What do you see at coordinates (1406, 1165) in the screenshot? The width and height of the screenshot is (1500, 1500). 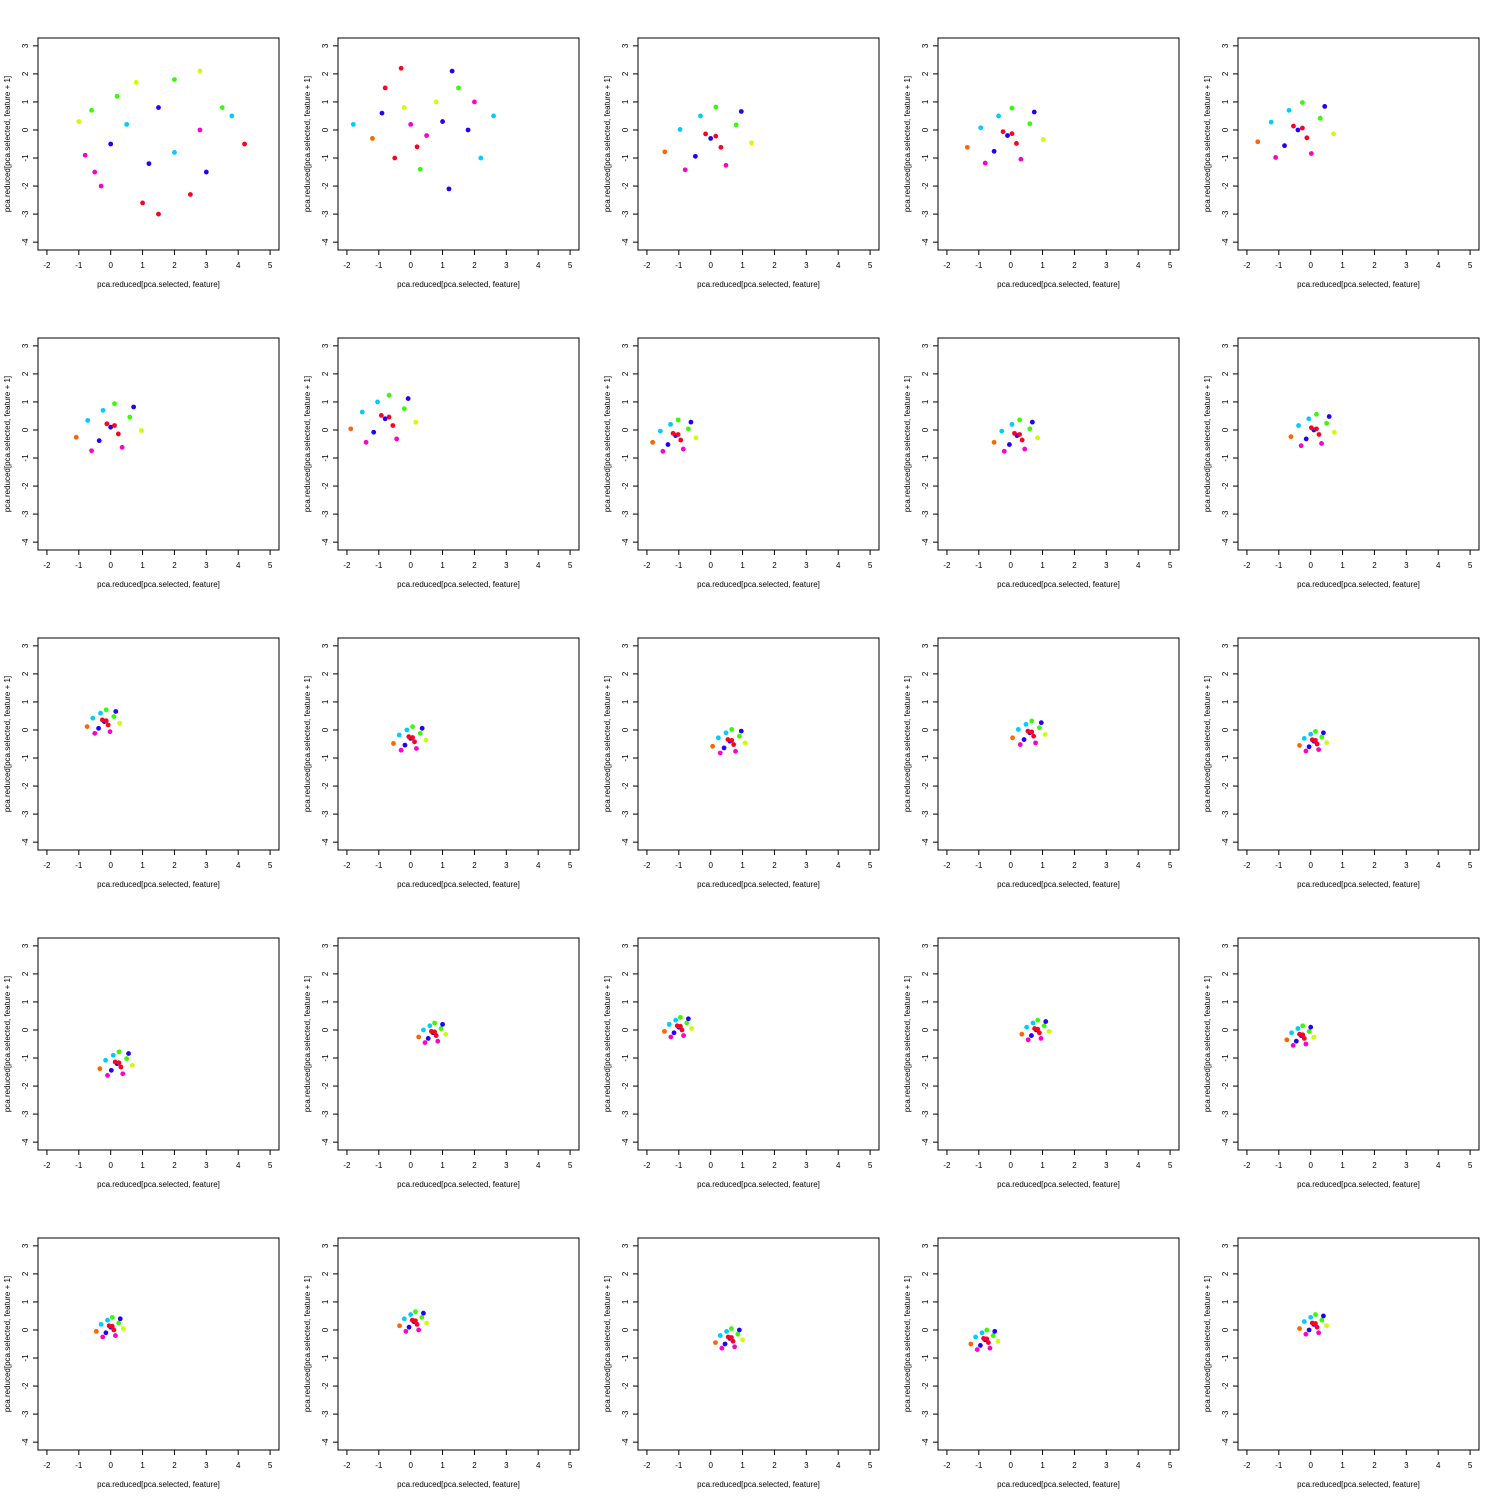 I see `x-tick-label: 3` at bounding box center [1406, 1165].